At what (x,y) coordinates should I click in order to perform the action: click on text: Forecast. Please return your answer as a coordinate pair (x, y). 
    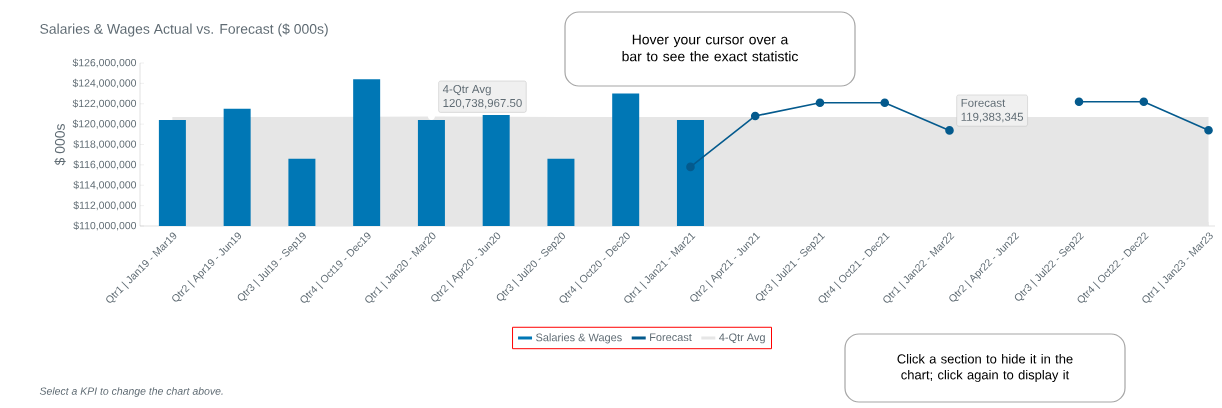
    Looking at the image, I should click on (983, 102).